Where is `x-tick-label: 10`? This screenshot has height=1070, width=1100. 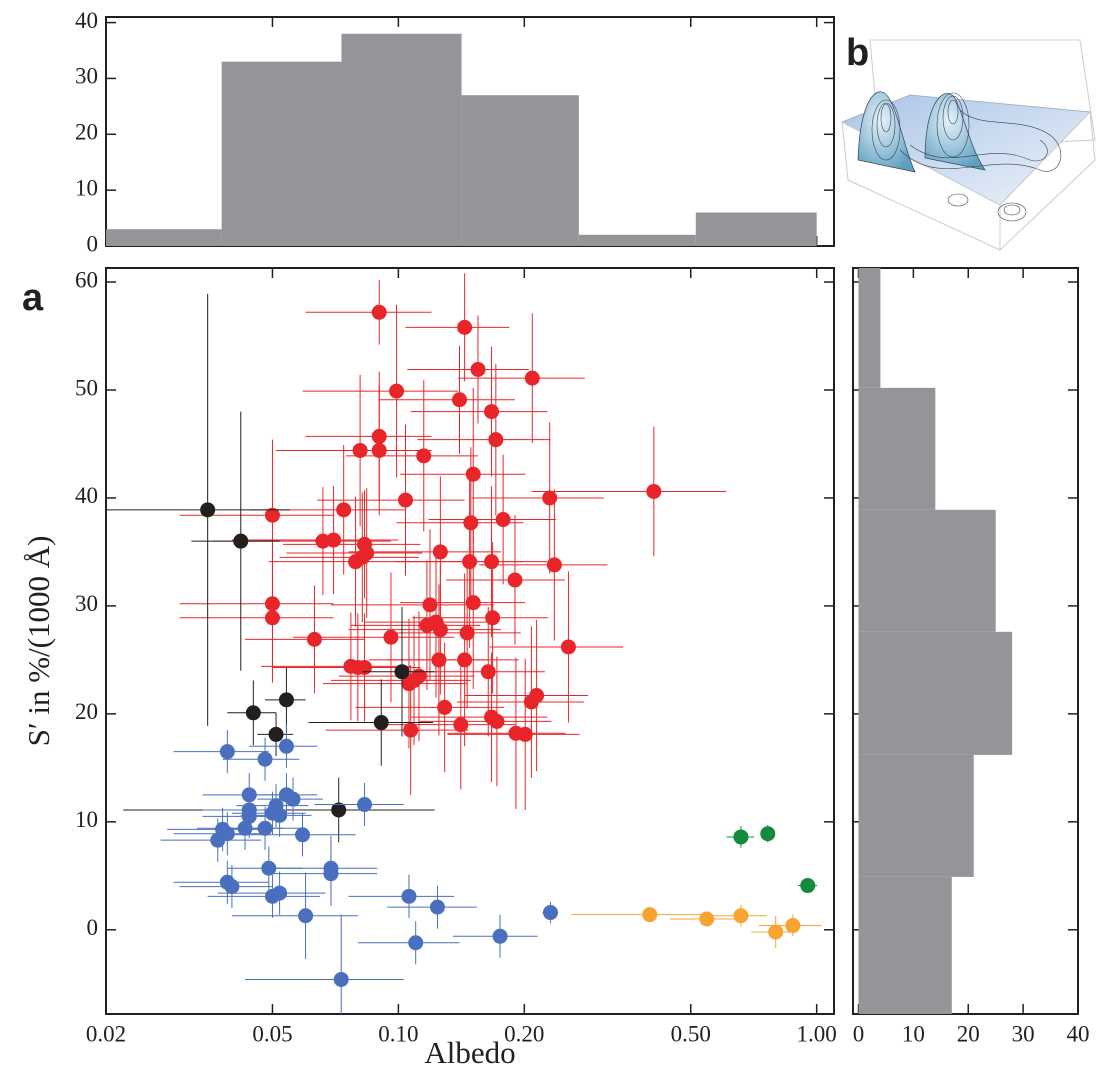 x-tick-label: 10 is located at coordinates (913, 1033).